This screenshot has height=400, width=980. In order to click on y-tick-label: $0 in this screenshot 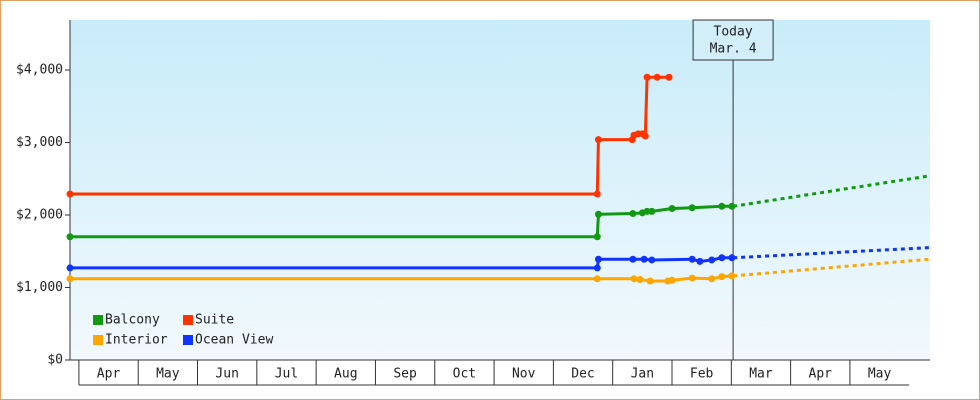, I will do `click(55, 360)`.